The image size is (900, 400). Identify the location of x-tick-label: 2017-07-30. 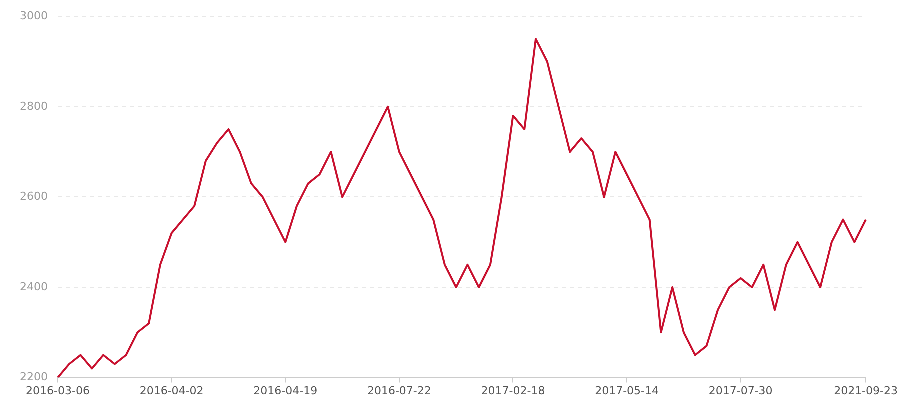
(740, 391).